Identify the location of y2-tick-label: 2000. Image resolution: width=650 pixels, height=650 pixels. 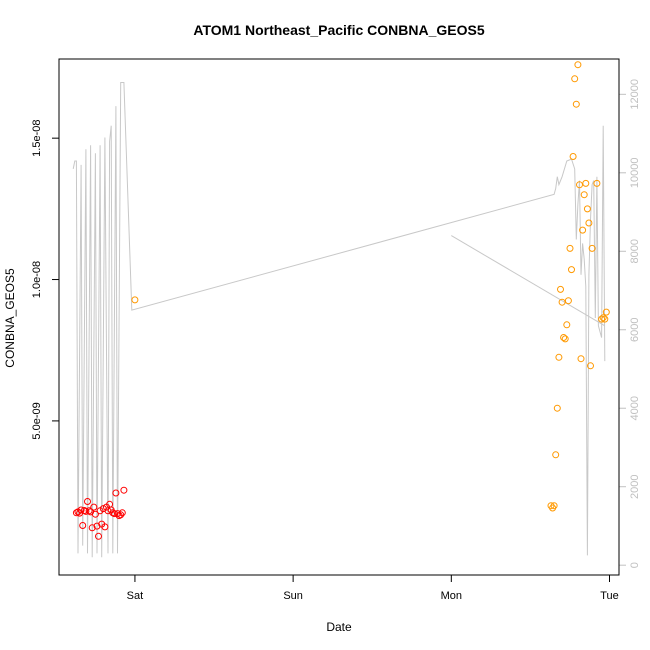
(635, 486).